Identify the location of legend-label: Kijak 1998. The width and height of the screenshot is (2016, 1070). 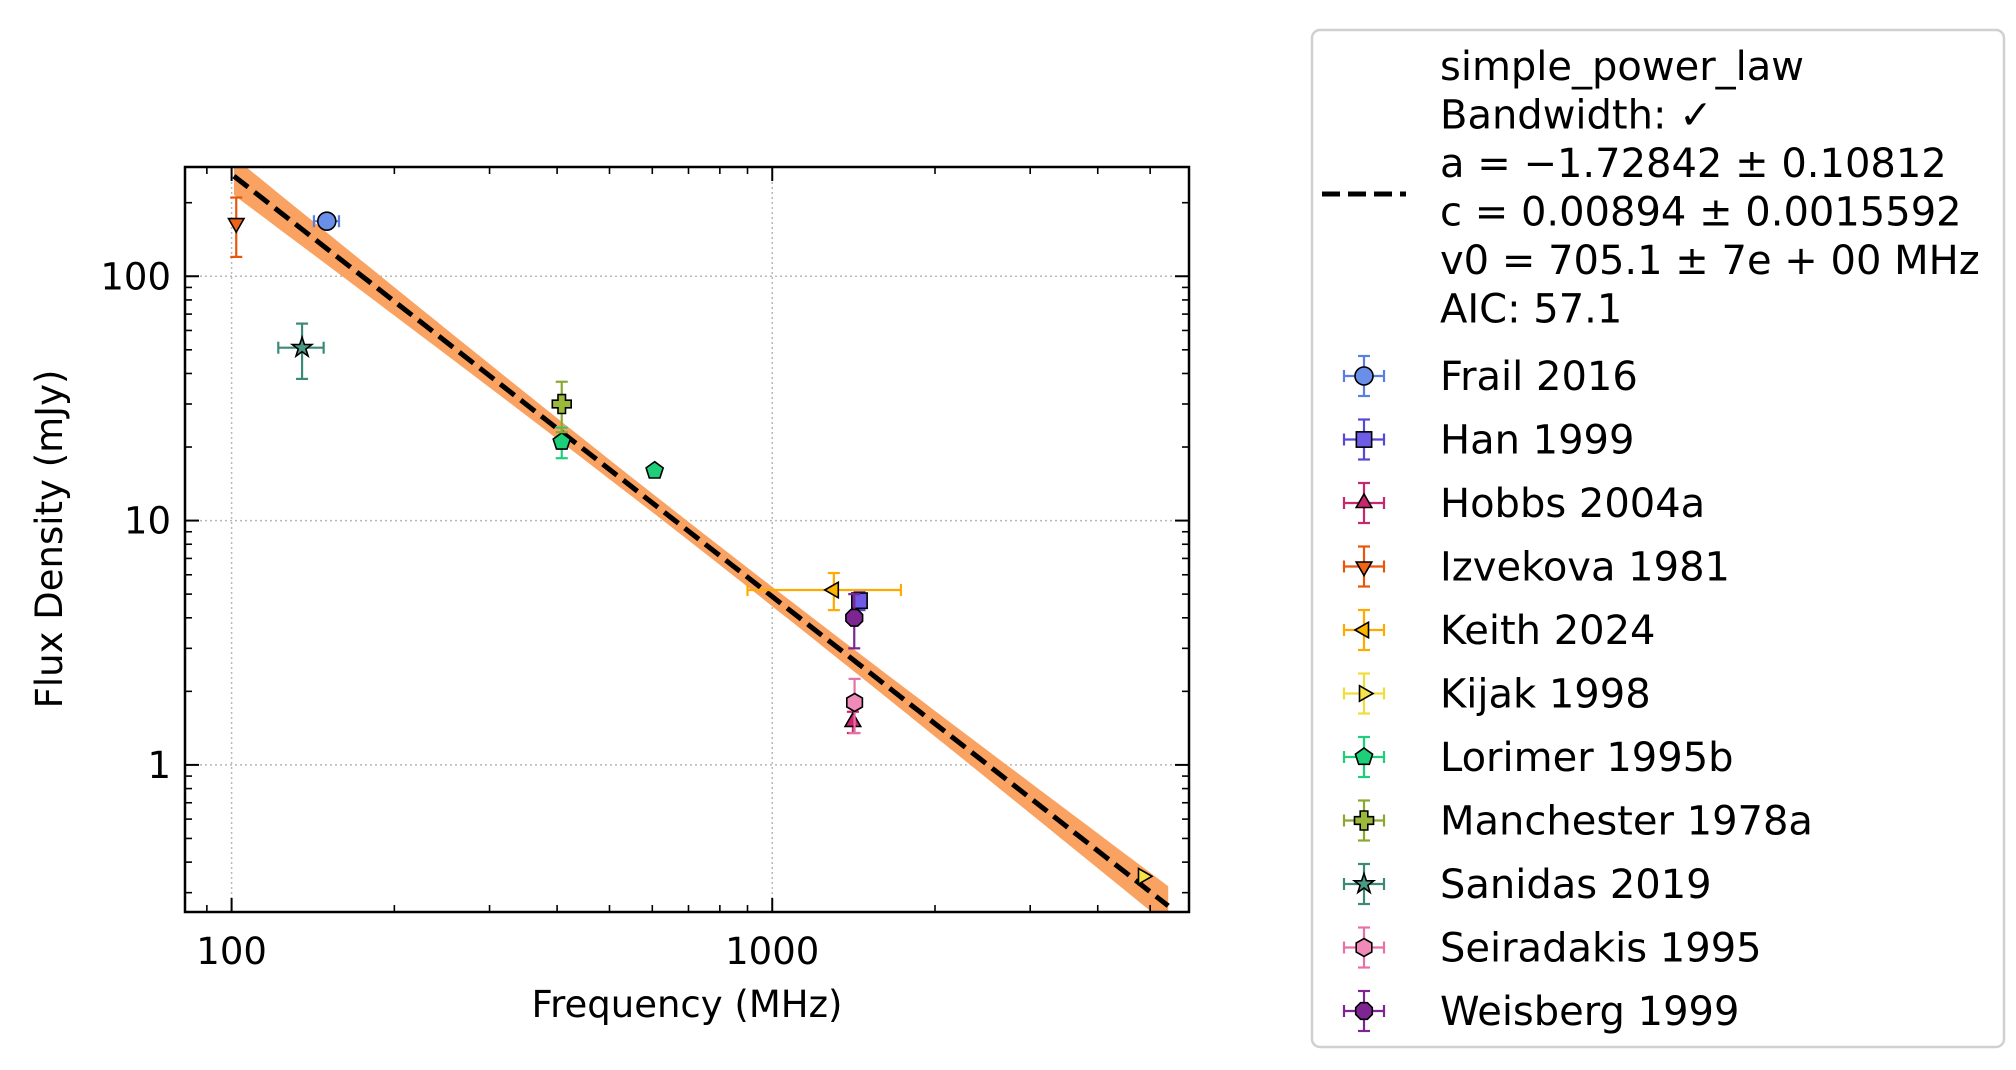
(1545, 695).